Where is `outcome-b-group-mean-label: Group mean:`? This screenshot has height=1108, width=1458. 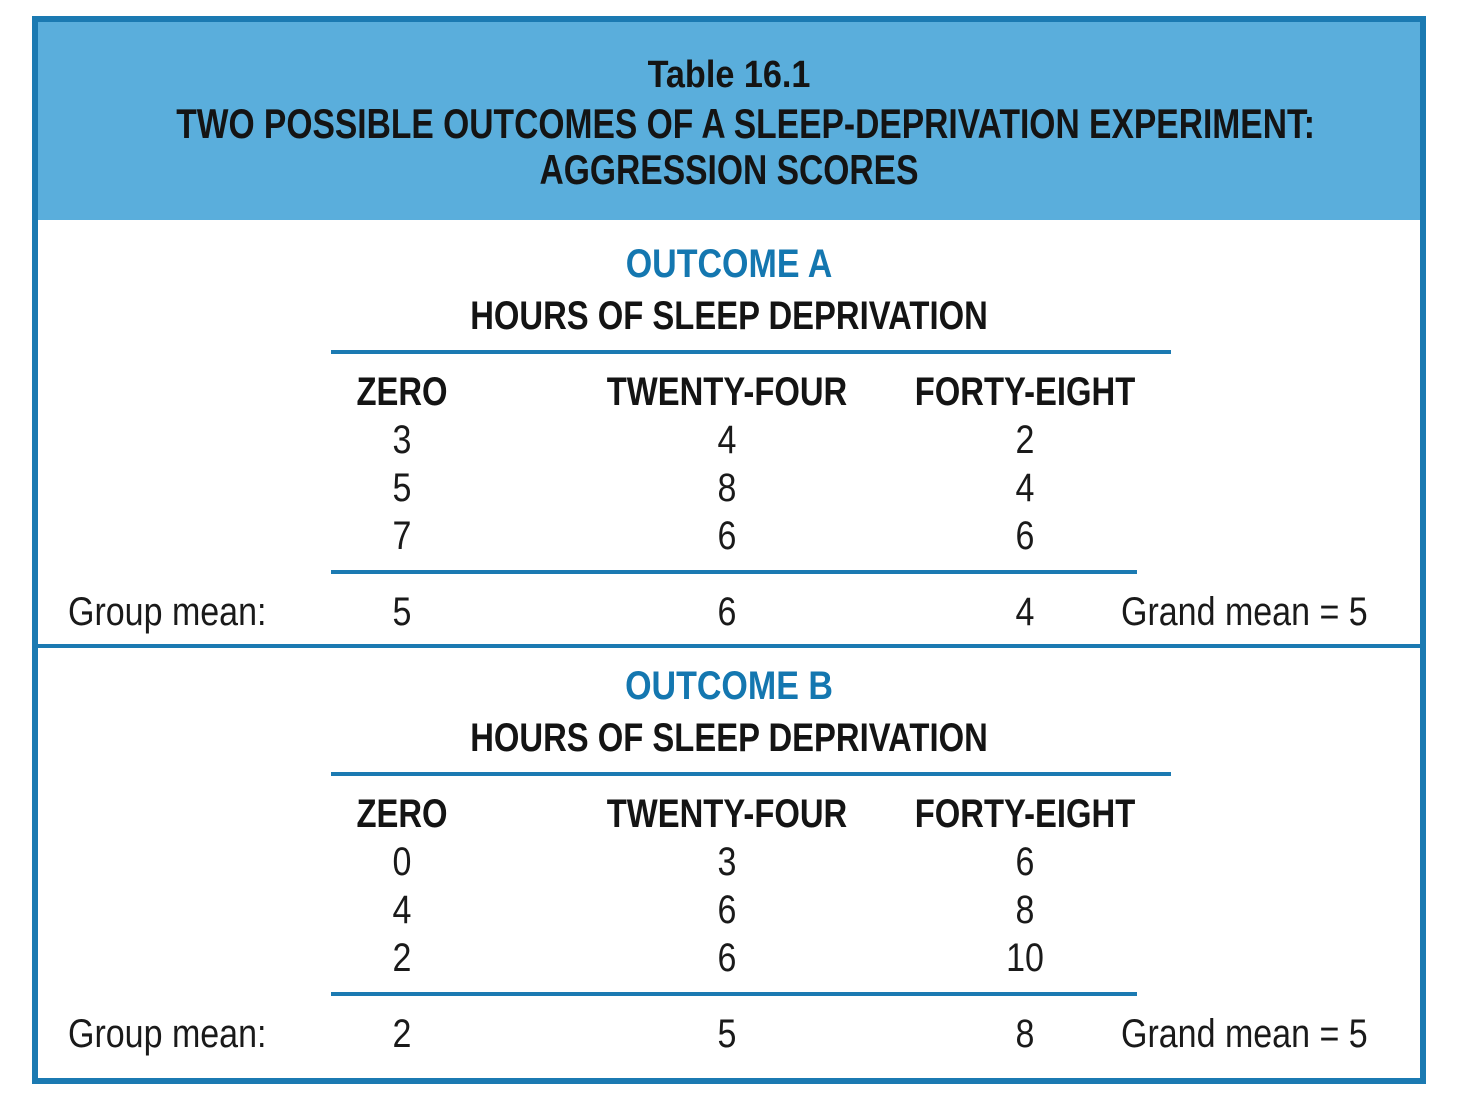 outcome-b-group-mean-label: Group mean: is located at coordinates (167, 1034).